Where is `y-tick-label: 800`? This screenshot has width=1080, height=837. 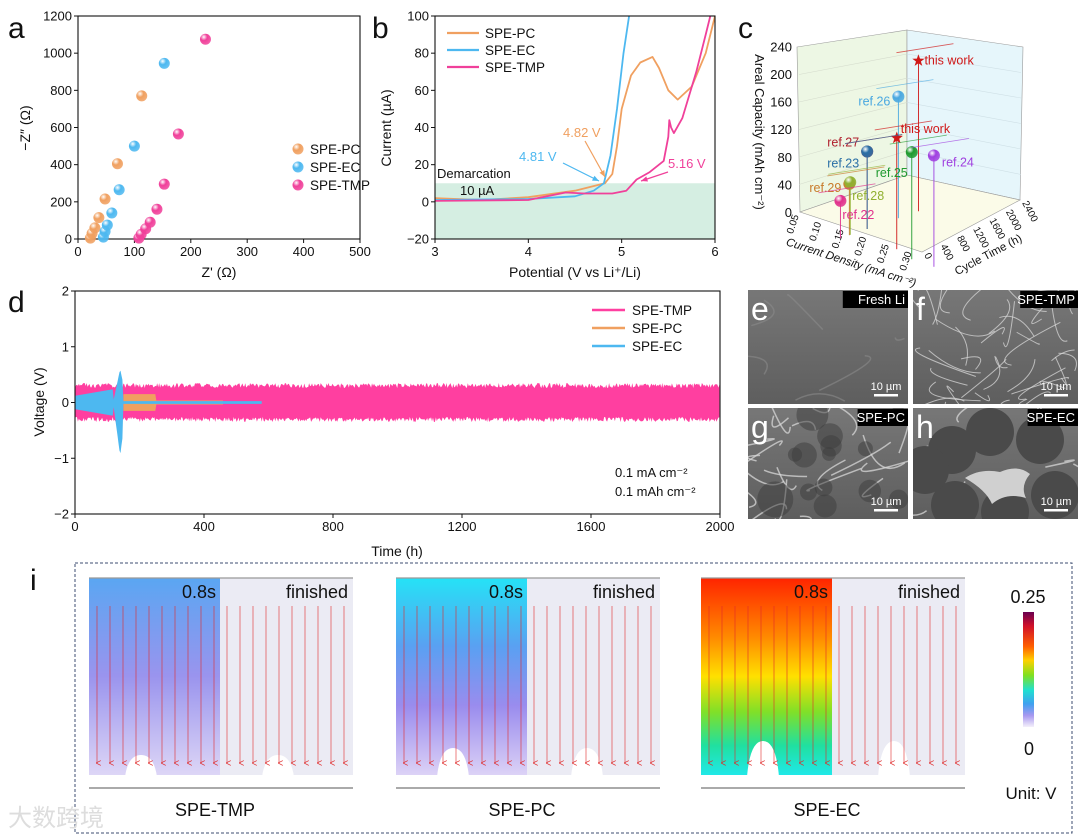 y-tick-label: 800 is located at coordinates (61, 90).